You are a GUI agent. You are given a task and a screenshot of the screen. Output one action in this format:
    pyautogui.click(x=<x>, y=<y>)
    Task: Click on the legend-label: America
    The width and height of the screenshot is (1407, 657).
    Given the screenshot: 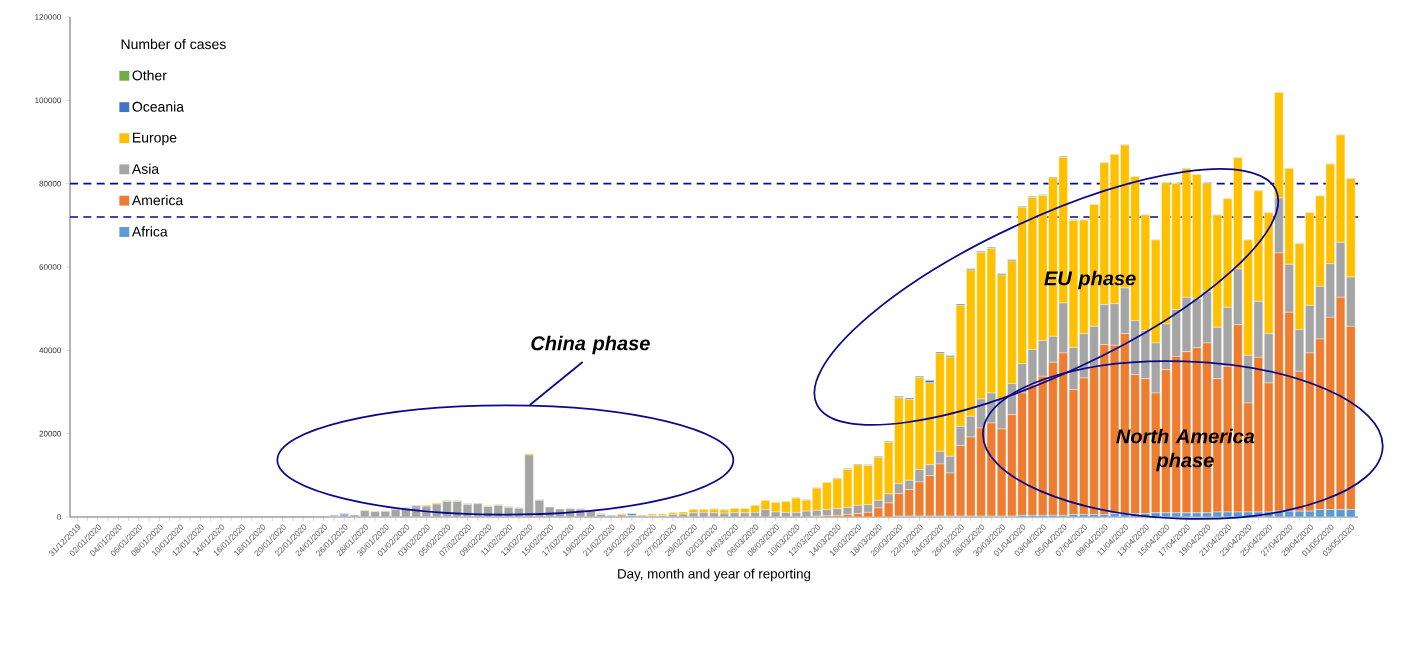 What is the action you would take?
    pyautogui.click(x=157, y=200)
    